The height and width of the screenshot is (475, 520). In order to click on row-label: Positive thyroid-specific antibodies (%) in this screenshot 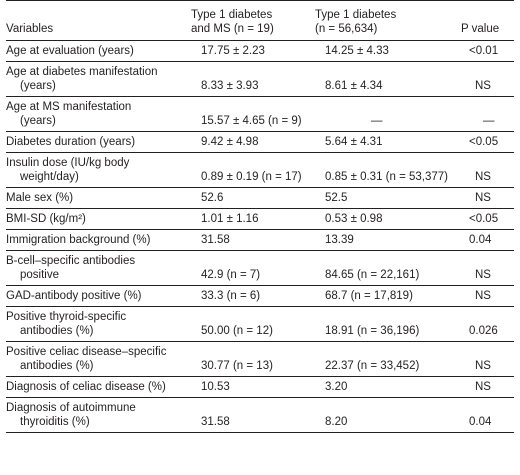, I will do `click(98, 324)`.